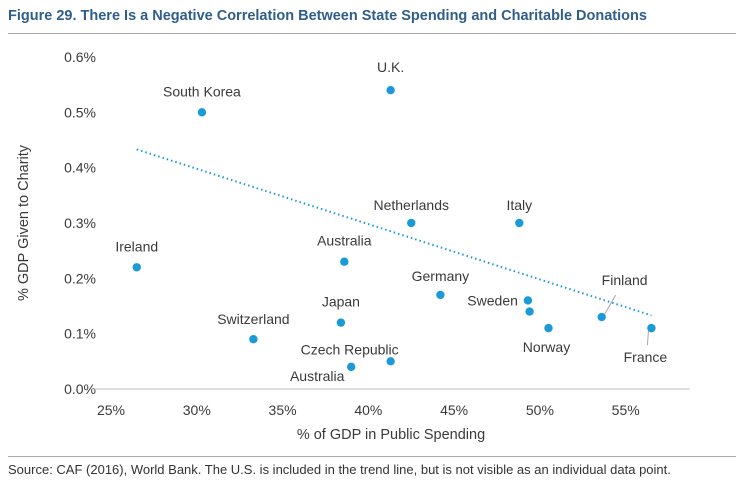 Image resolution: width=740 pixels, height=501 pixels. I want to click on data-label: South Korea, so click(202, 91).